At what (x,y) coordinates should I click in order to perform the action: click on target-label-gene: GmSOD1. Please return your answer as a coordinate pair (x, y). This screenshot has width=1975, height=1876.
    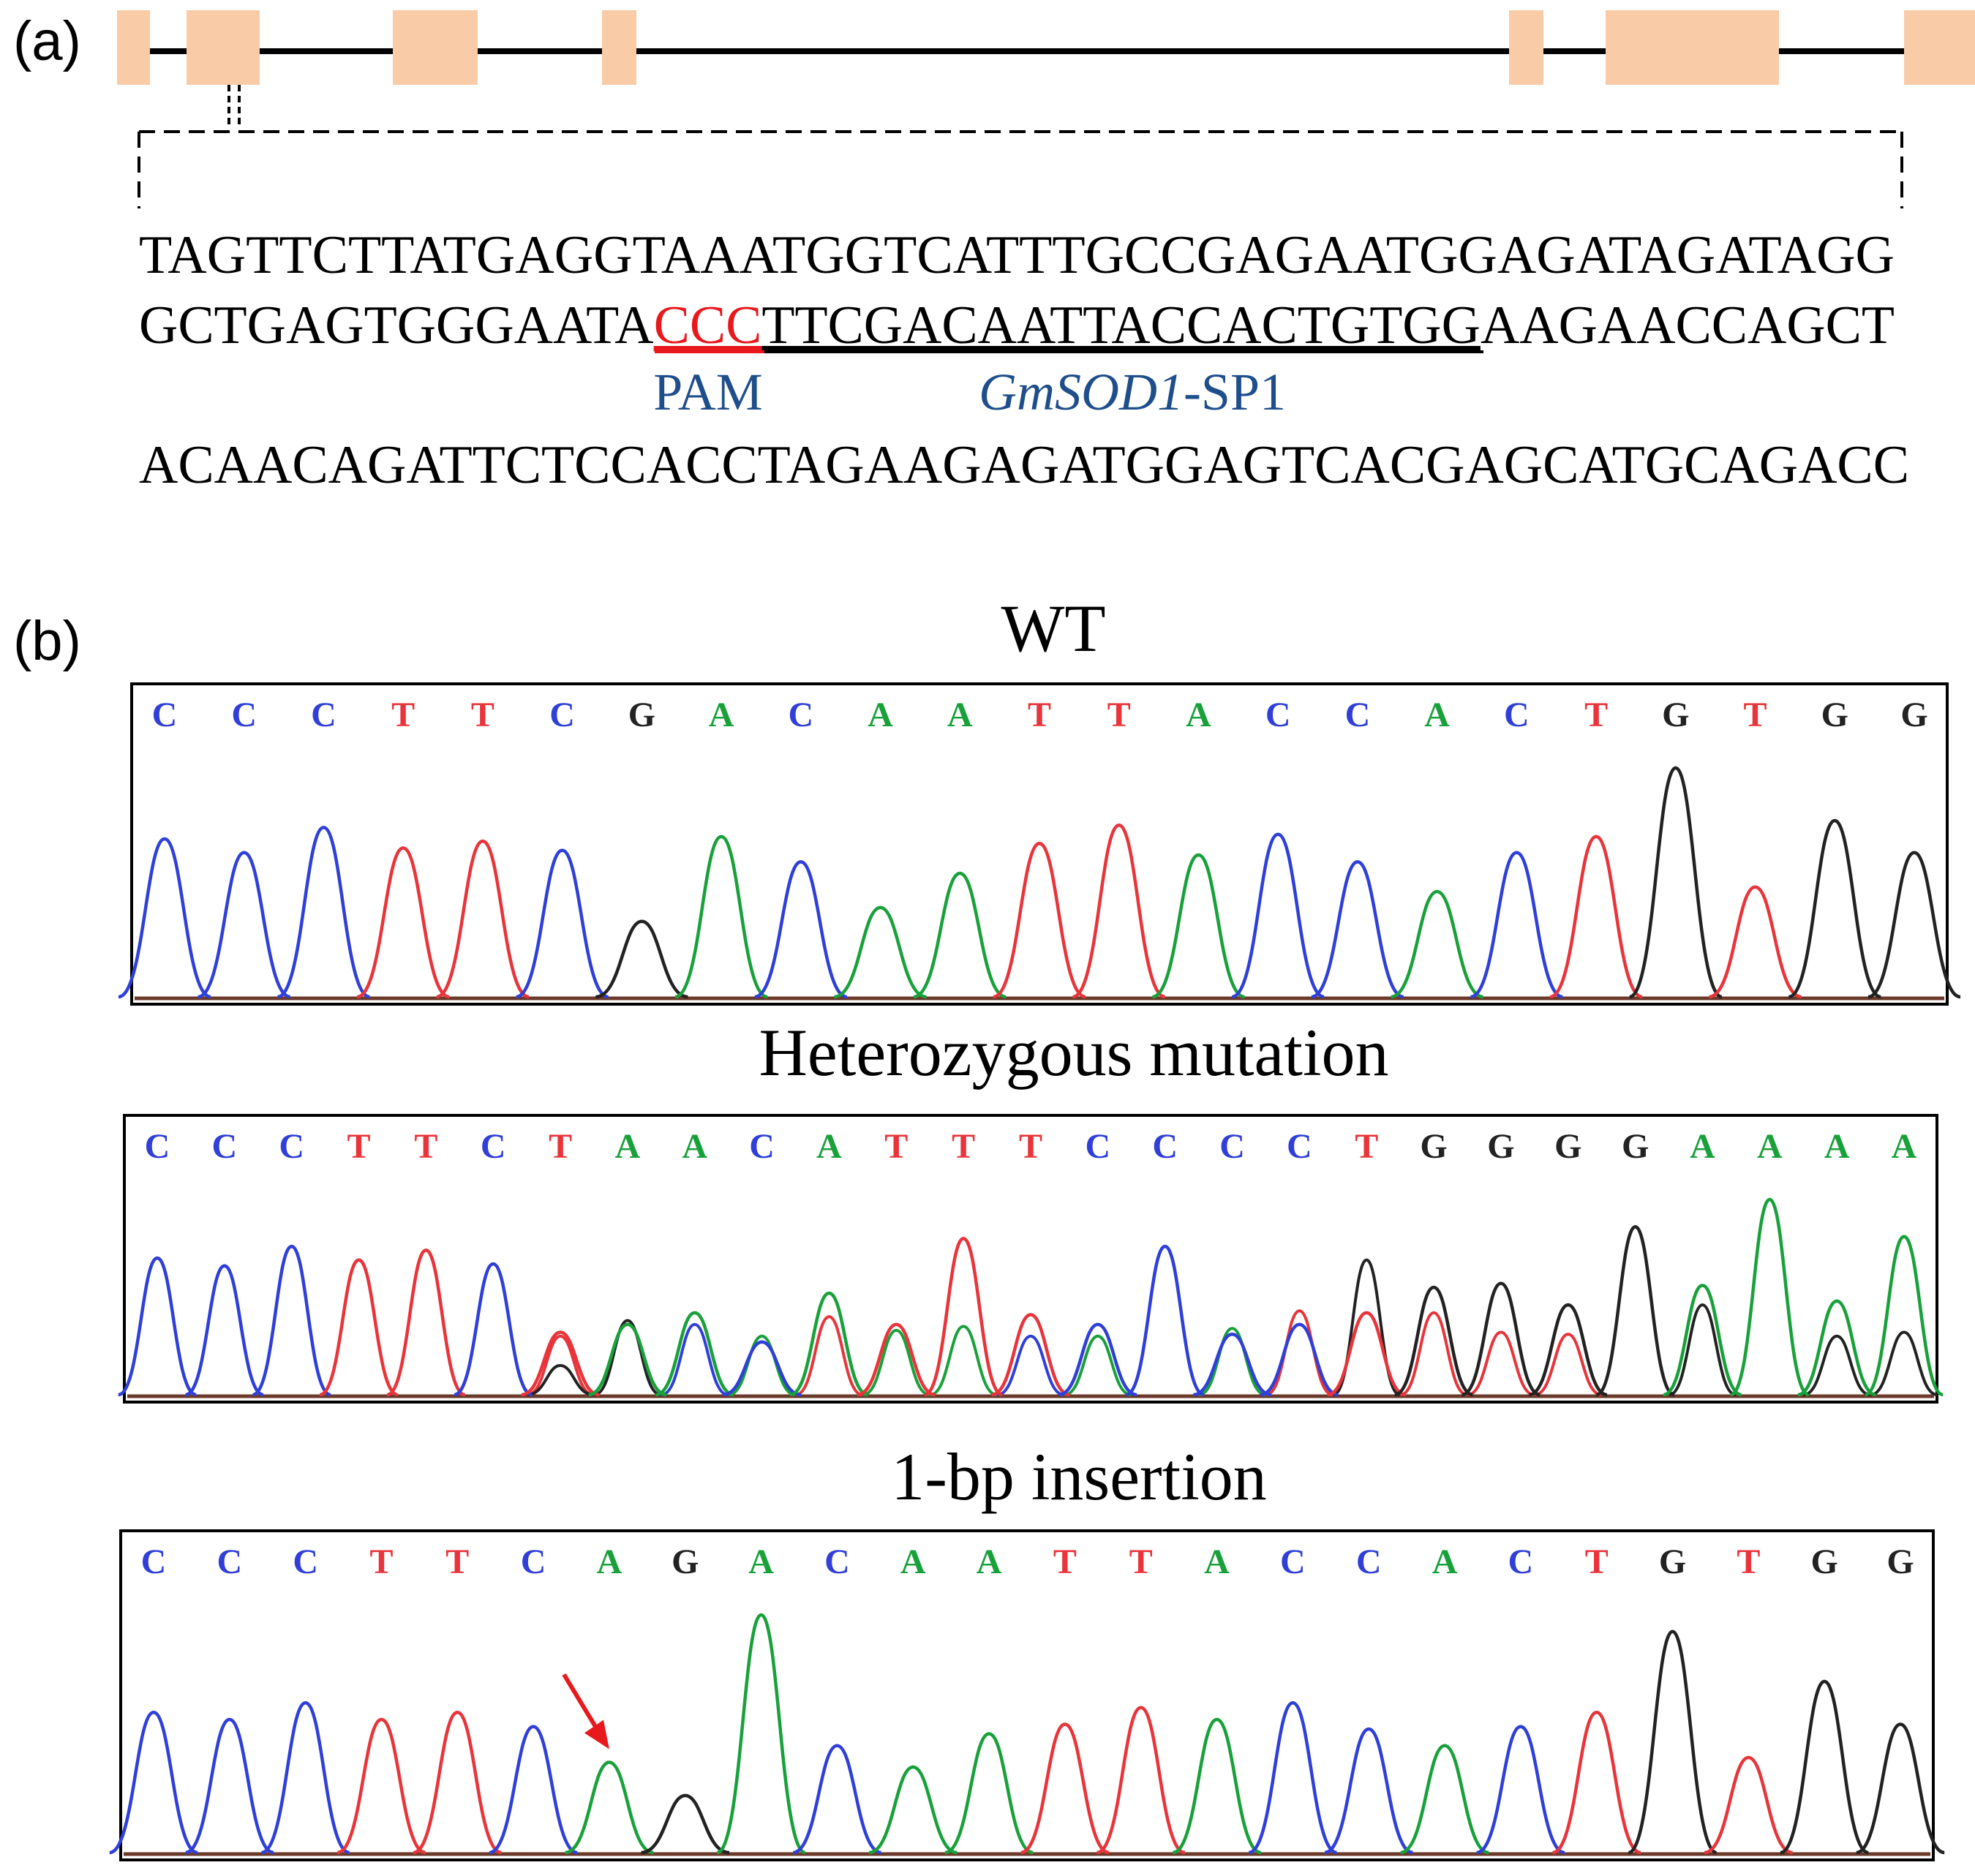
    Looking at the image, I should click on (1081, 392).